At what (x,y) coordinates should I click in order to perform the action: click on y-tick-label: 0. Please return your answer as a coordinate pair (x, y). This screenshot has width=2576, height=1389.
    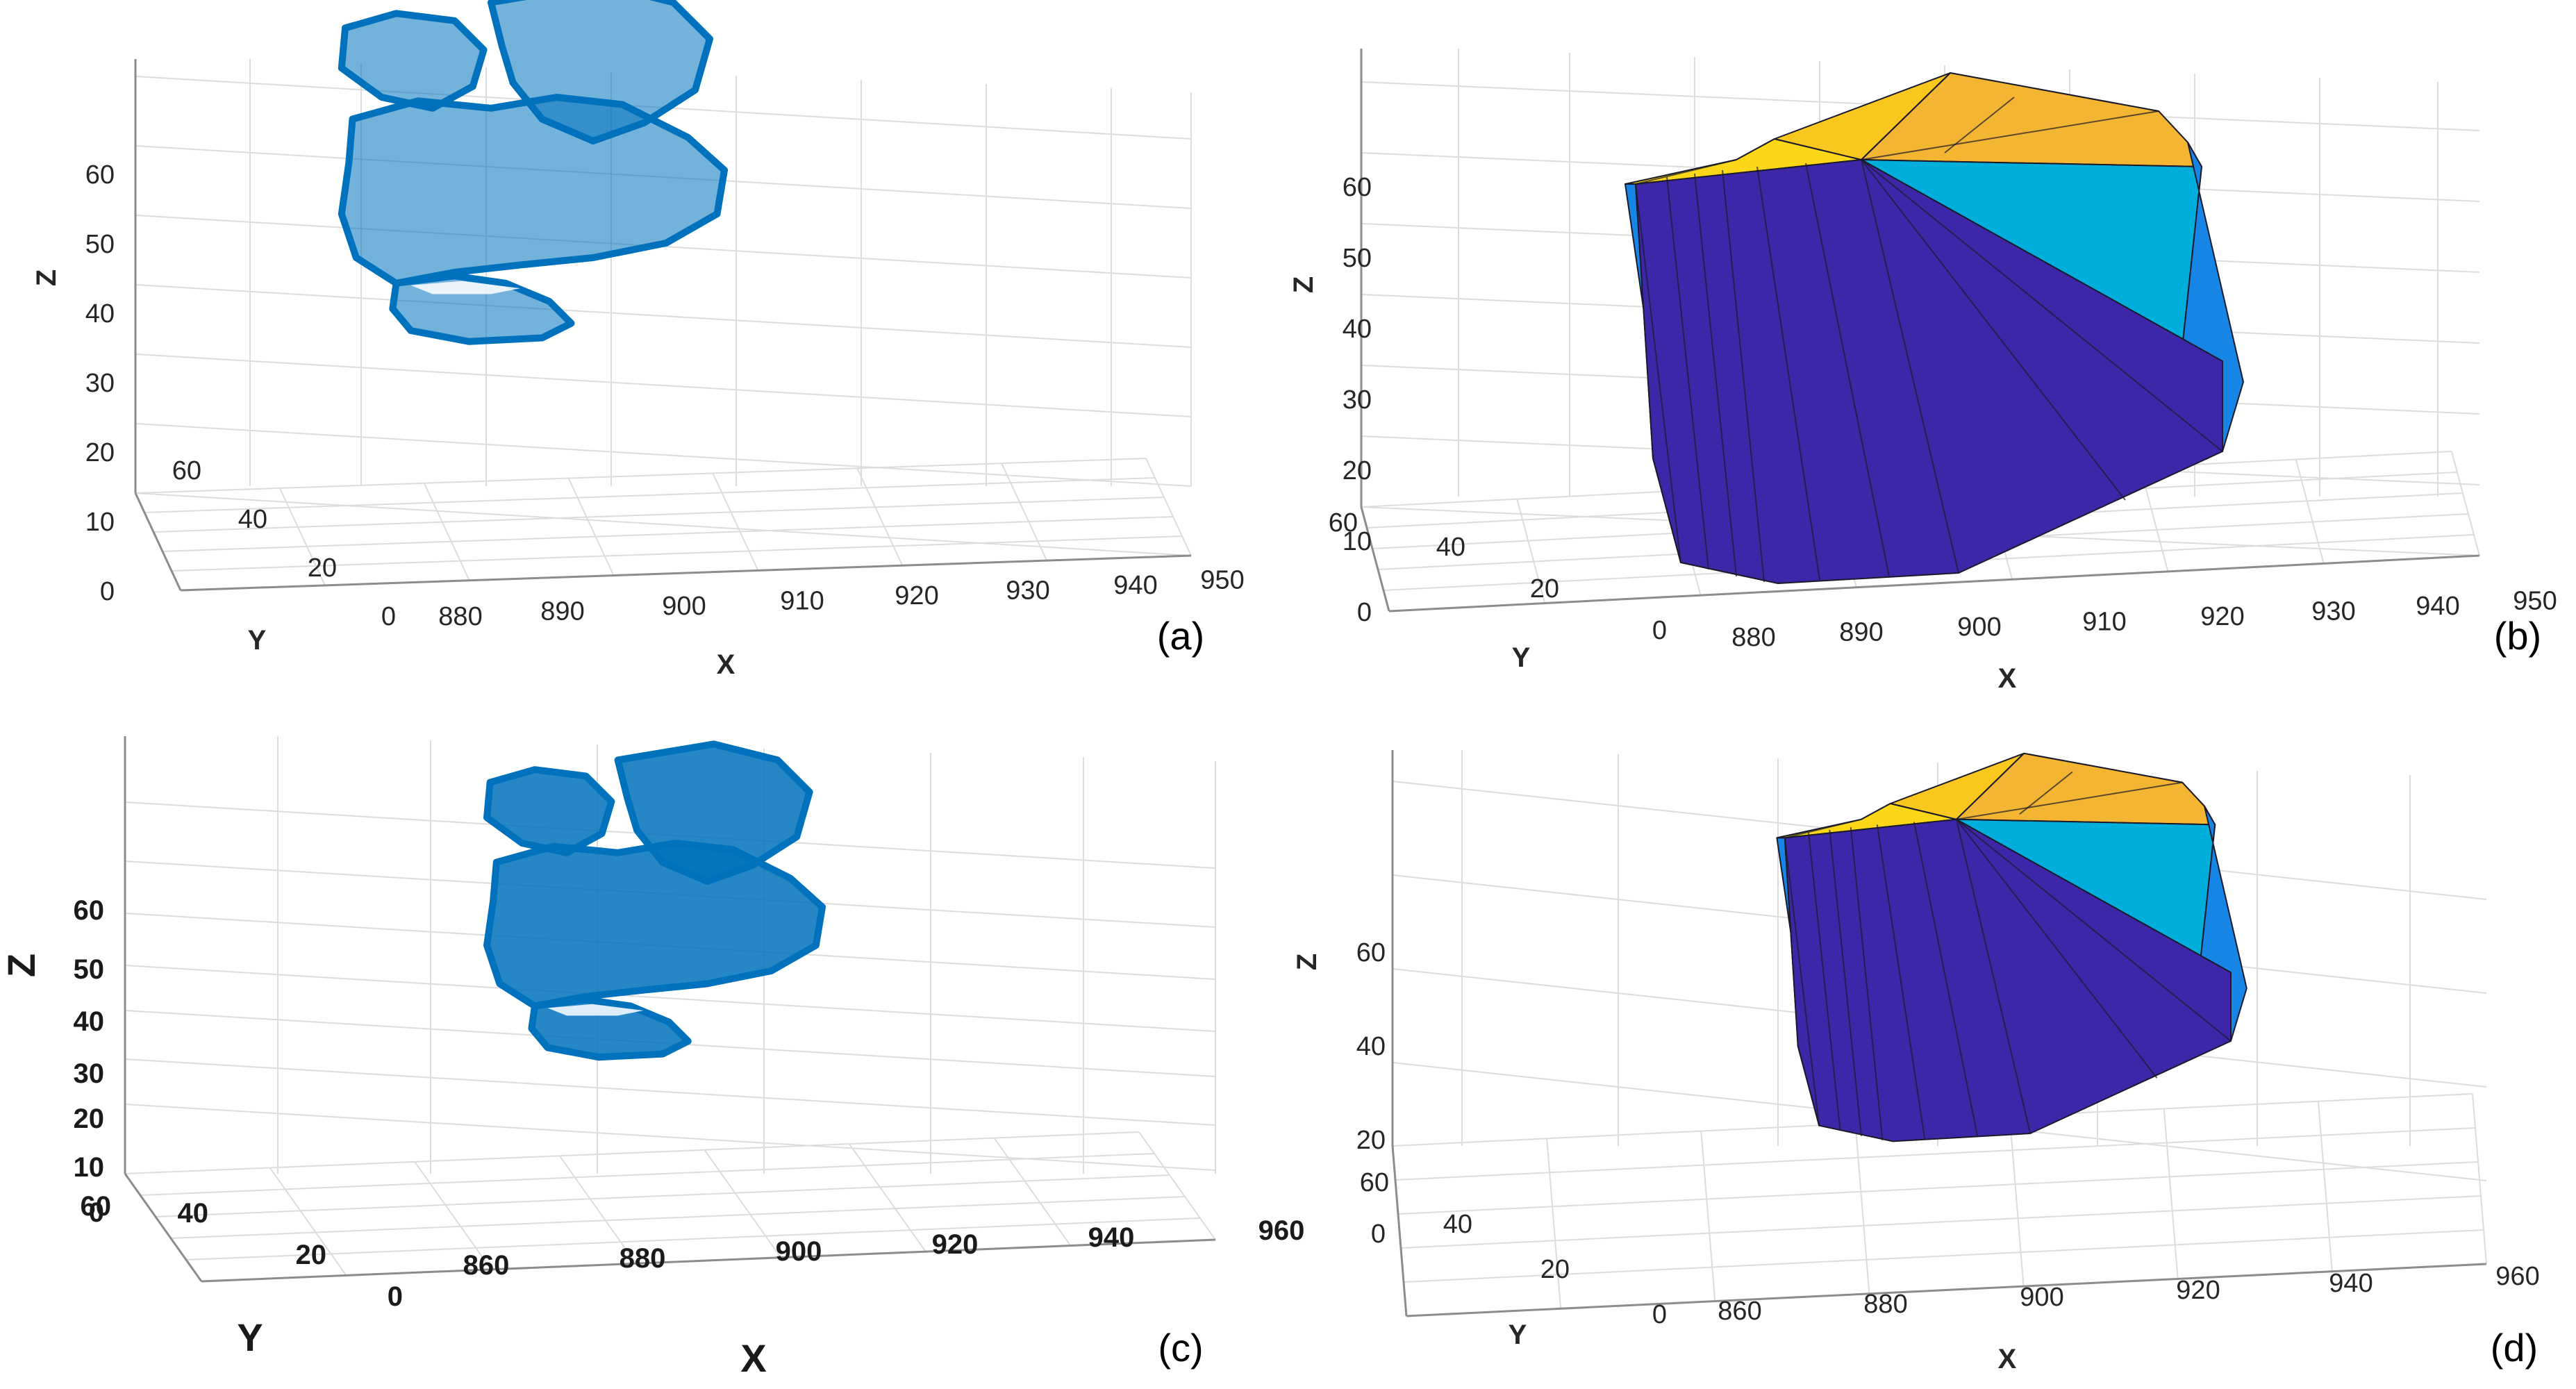
    Looking at the image, I should click on (1659, 630).